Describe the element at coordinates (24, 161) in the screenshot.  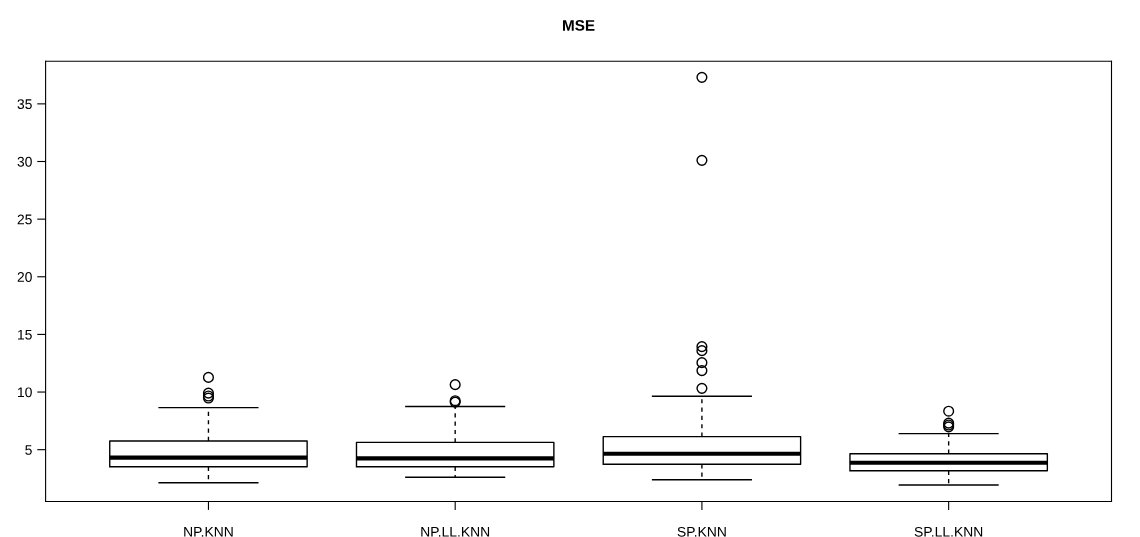
I see `y-tick-label: 30` at that location.